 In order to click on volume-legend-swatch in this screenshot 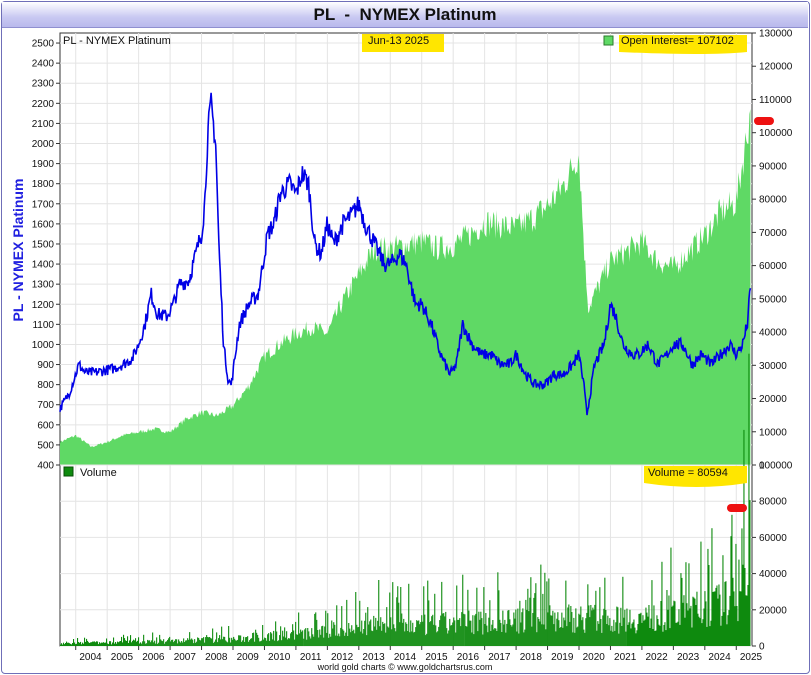, I will do `click(68, 471)`.